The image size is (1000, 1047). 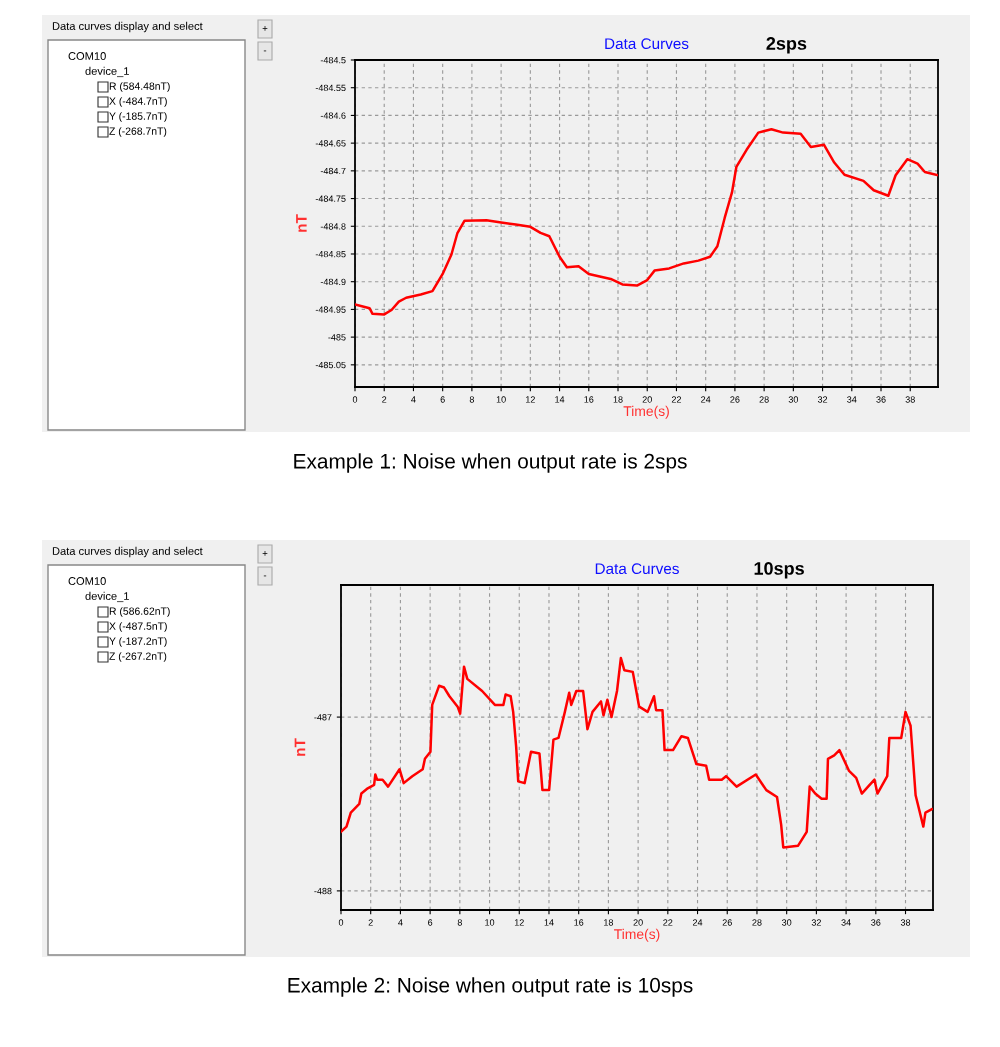 What do you see at coordinates (139, 87) in the screenshot?
I see `text: R (584.48nT)` at bounding box center [139, 87].